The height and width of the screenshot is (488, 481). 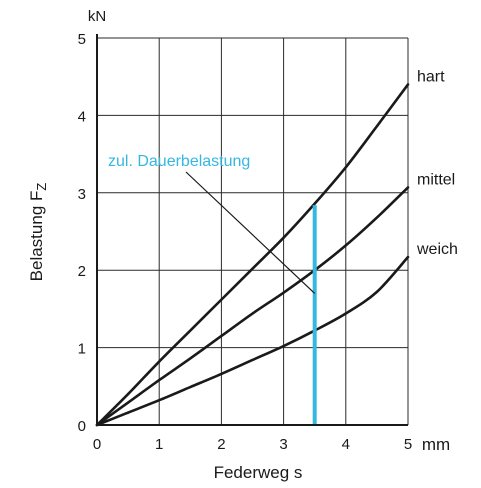 What do you see at coordinates (258, 472) in the screenshot?
I see `x-axis-label: Federweg s` at bounding box center [258, 472].